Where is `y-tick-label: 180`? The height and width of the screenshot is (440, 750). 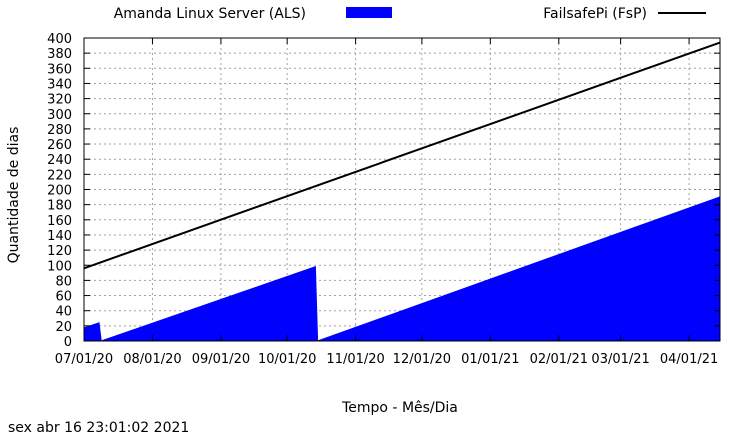 y-tick-label: 180 is located at coordinates (59, 206).